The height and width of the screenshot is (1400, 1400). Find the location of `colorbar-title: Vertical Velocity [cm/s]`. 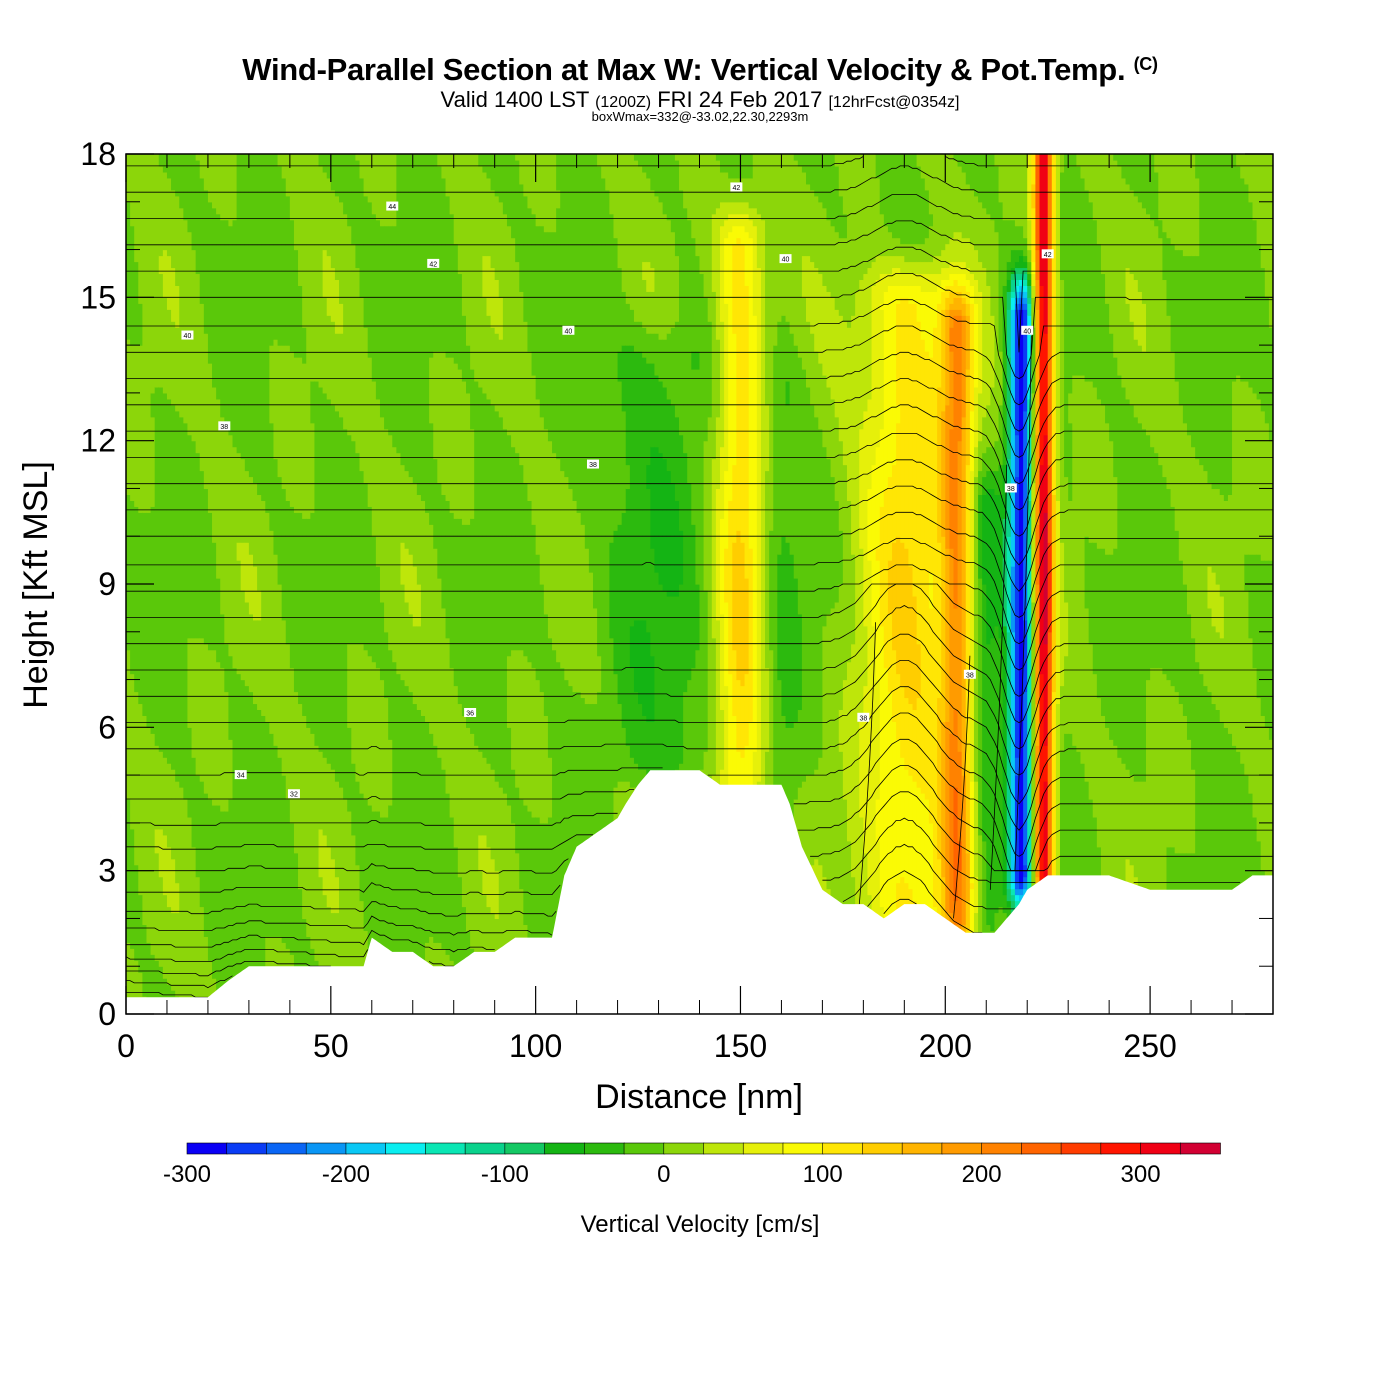

colorbar-title: Vertical Velocity [cm/s] is located at coordinates (700, 1224).